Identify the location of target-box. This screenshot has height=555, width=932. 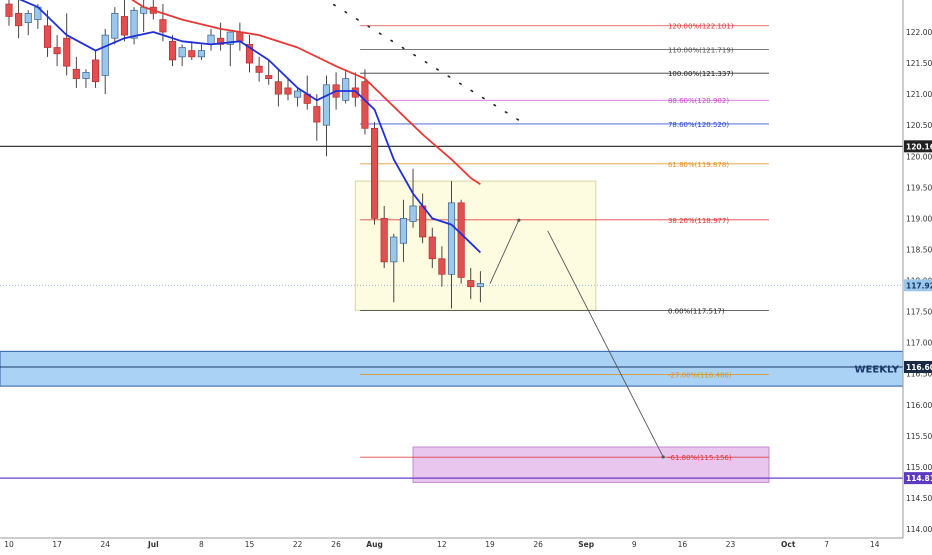
(591, 464).